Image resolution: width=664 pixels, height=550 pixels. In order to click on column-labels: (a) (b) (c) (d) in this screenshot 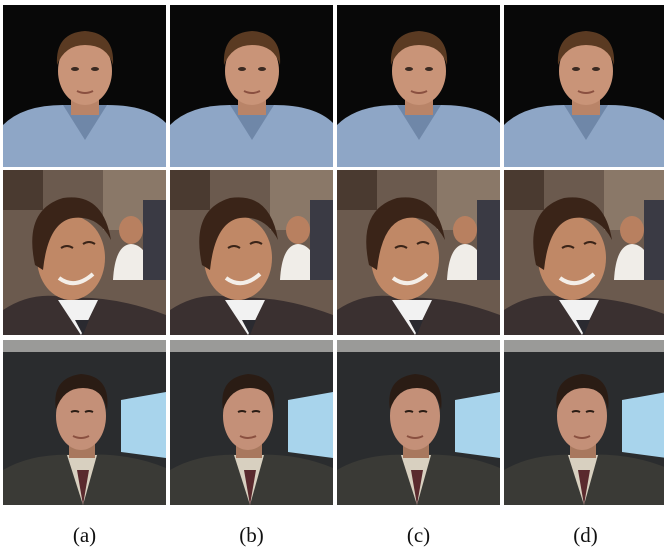, I will do `click(335, 535)`.